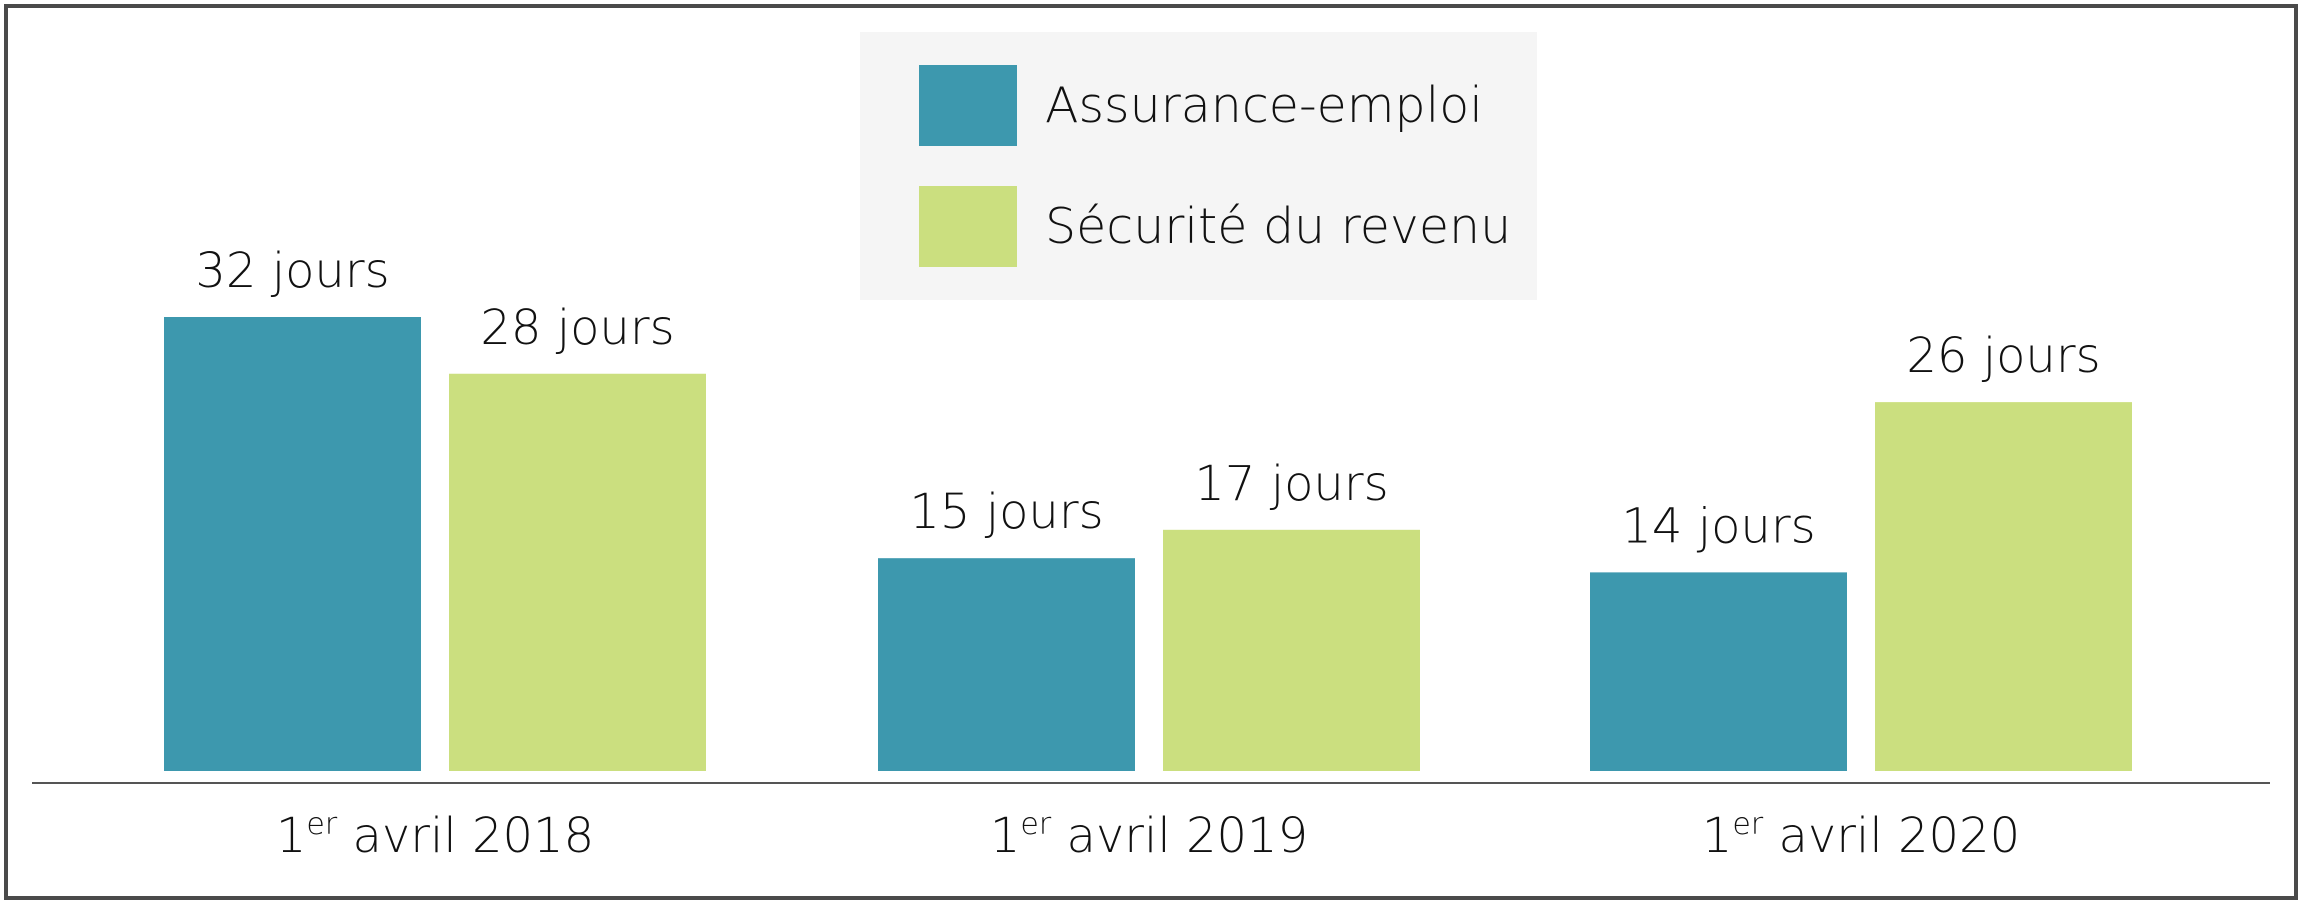  I want to click on x-tick-label-date: avril 2020, so click(1891, 836).